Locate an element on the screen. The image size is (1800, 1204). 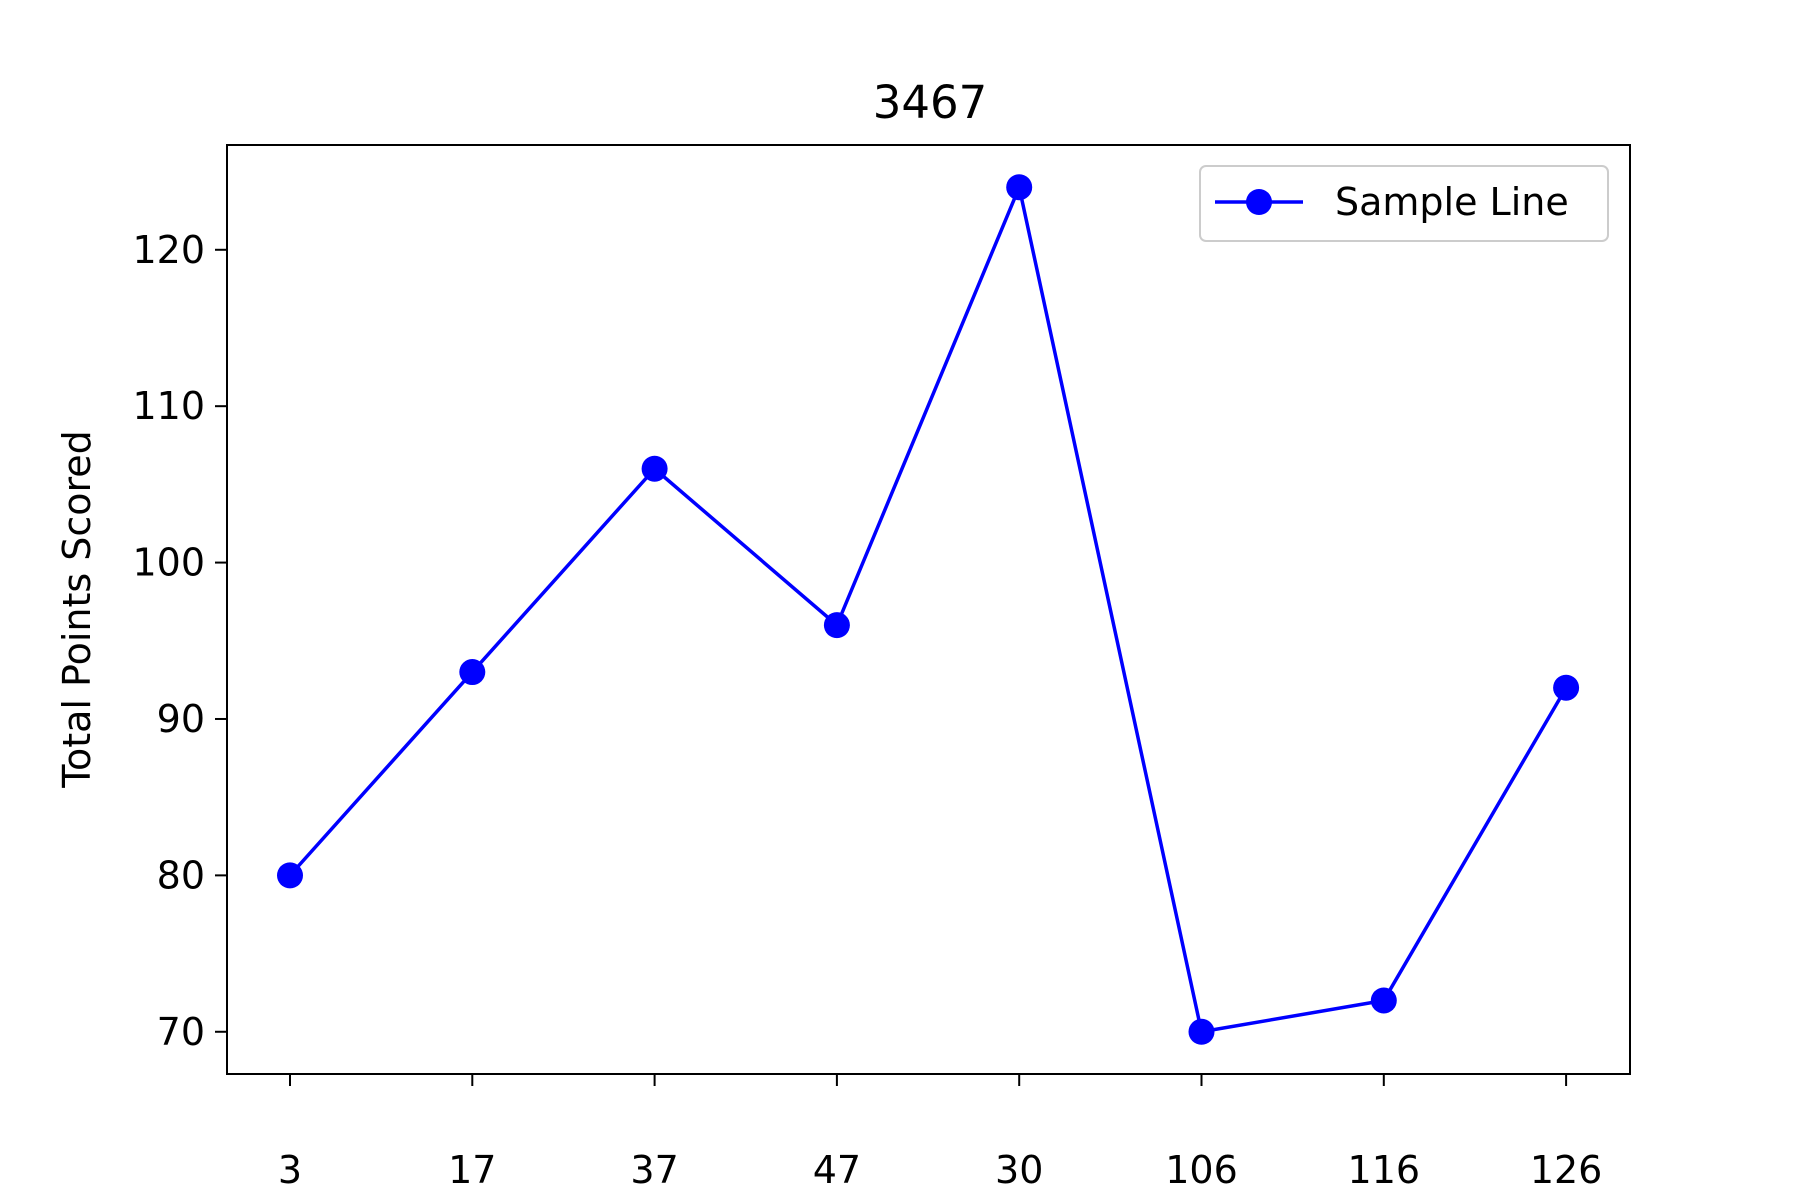
y-tick-label: 80 is located at coordinates (181, 875).